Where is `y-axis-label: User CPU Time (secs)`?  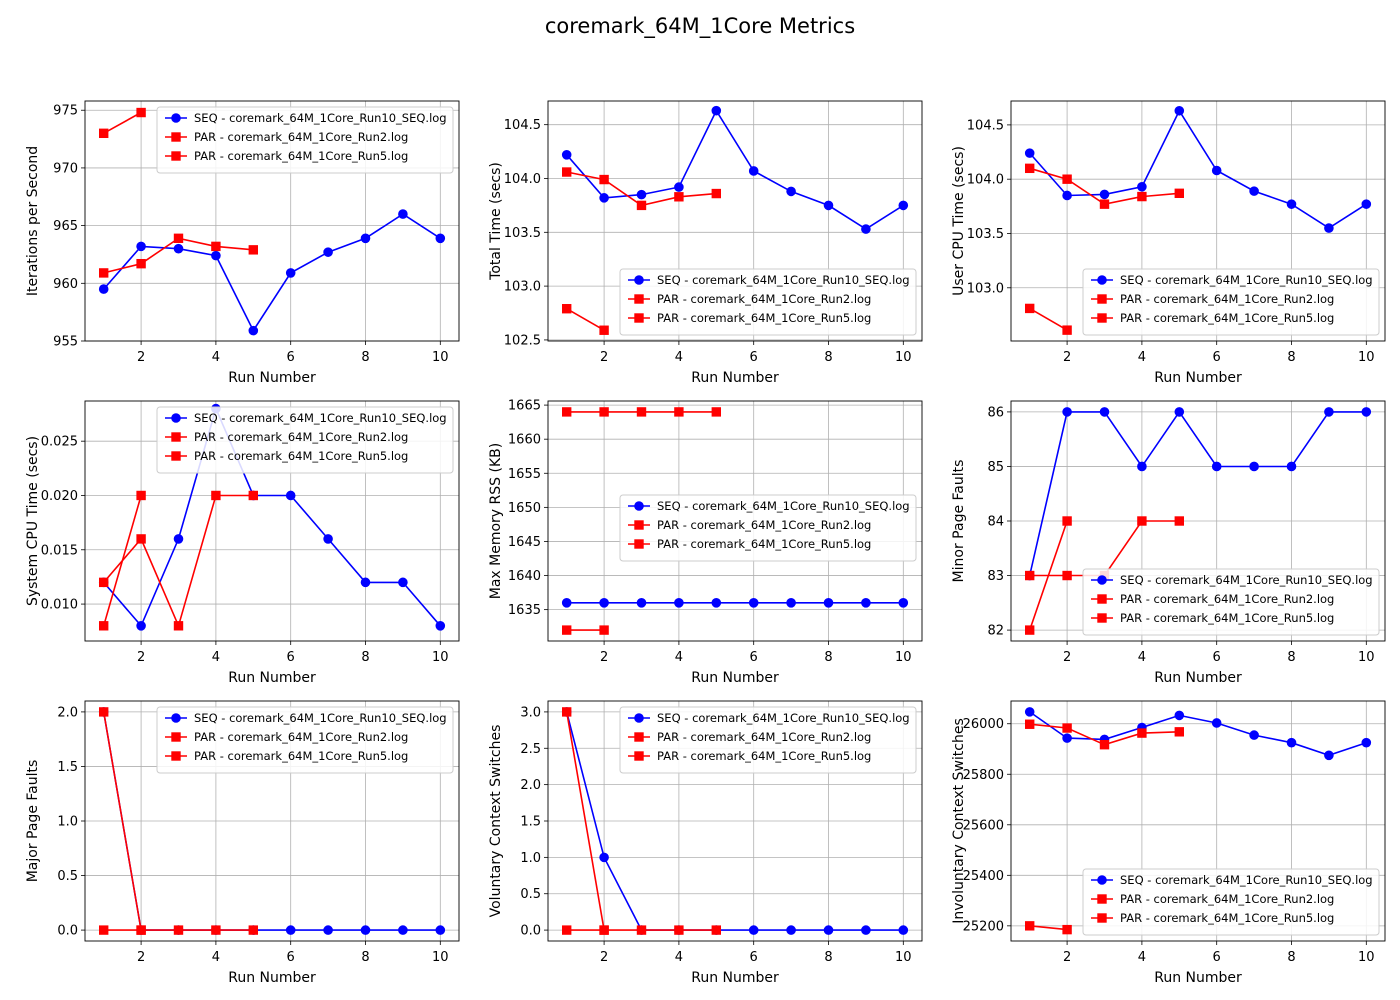
y-axis-label: User CPU Time (secs) is located at coordinates (959, 221).